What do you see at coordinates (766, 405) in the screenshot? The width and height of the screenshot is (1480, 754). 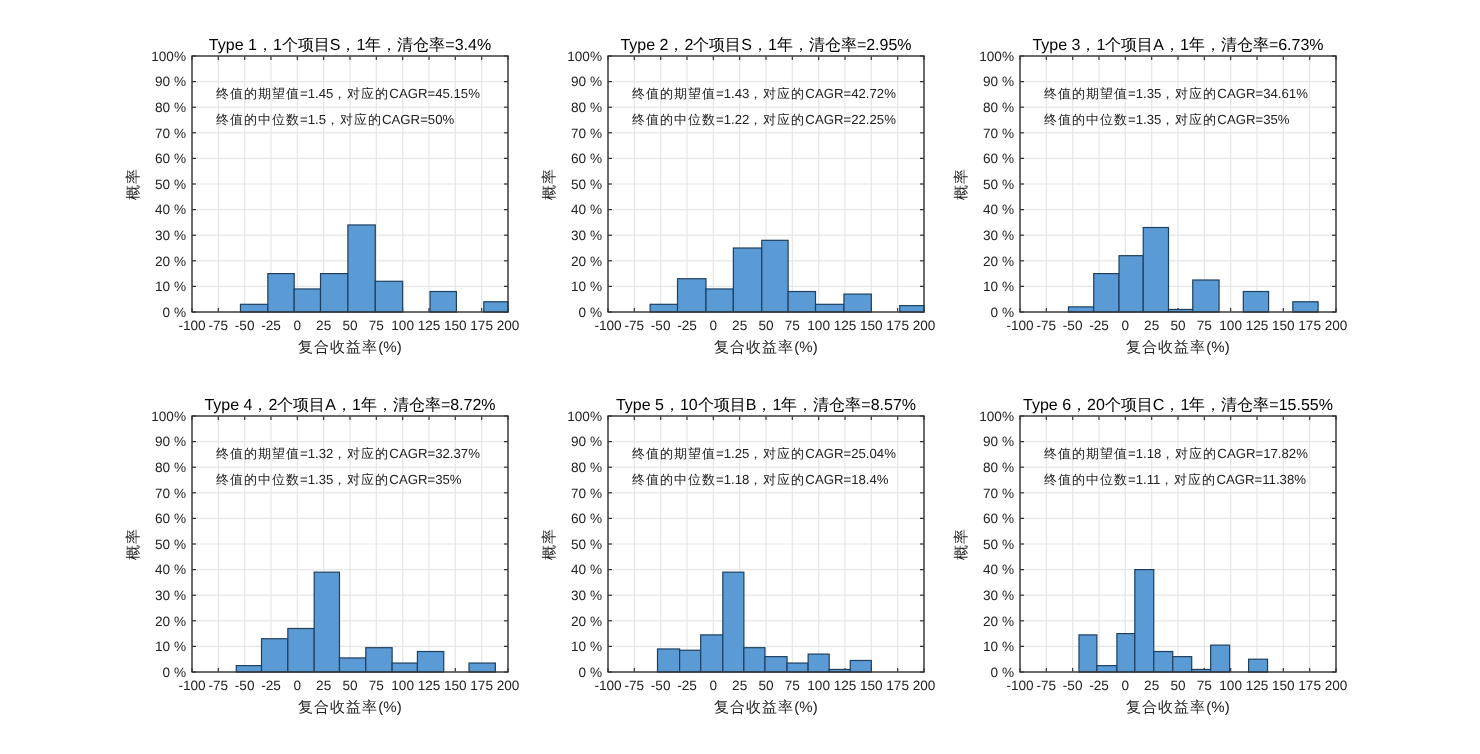 I see `chart-title: Type 5，10个项目B，1年，清仓率=8.57%` at bounding box center [766, 405].